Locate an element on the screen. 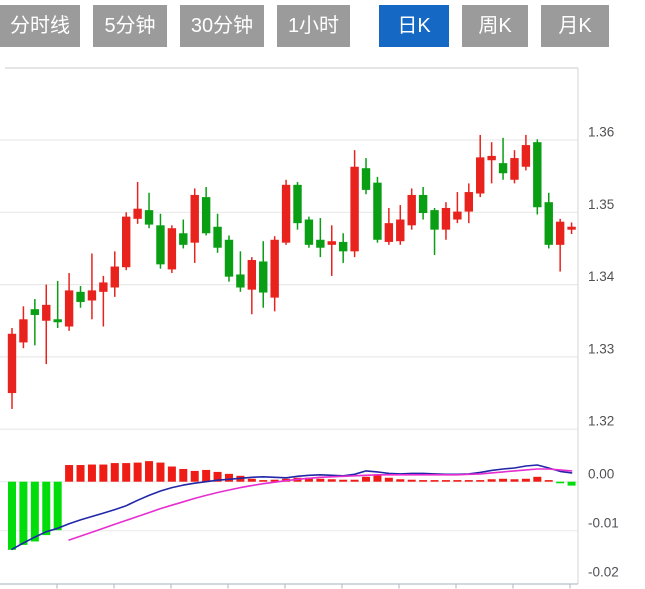 The width and height of the screenshot is (645, 589). timeframe-tabbar: 分时线 5分钟 30分钟 1小时 日K 周K 月K is located at coordinates (304, 26).